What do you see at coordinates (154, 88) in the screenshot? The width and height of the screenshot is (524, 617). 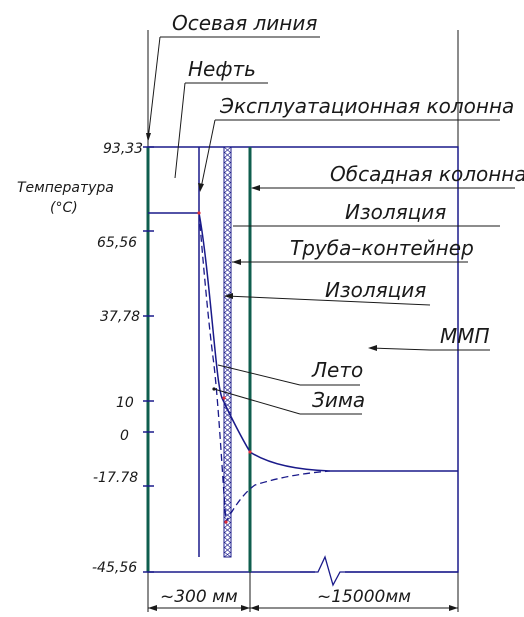 I see `leader-axis` at bounding box center [154, 88].